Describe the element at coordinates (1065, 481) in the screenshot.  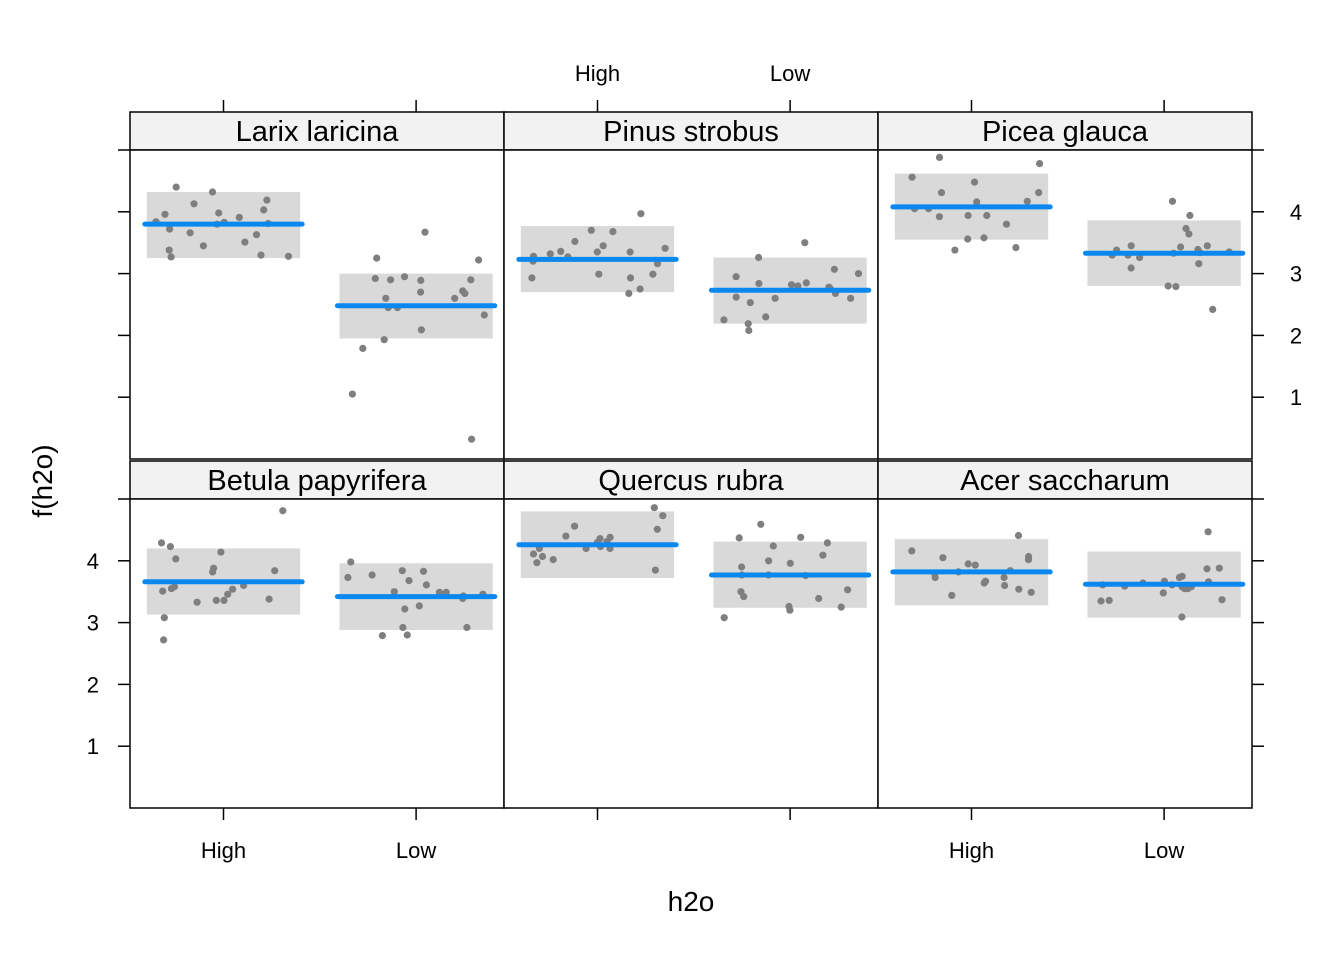
I see `strip-label: Acer saccharum` at that location.